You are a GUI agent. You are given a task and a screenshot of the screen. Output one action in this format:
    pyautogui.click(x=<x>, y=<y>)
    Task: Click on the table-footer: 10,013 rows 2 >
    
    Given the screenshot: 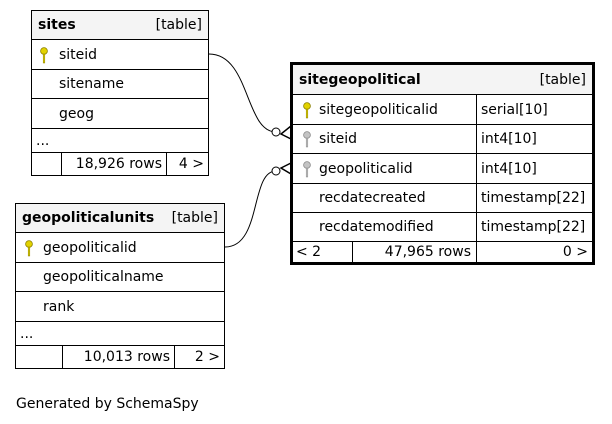 What is the action you would take?
    pyautogui.click(x=120, y=356)
    